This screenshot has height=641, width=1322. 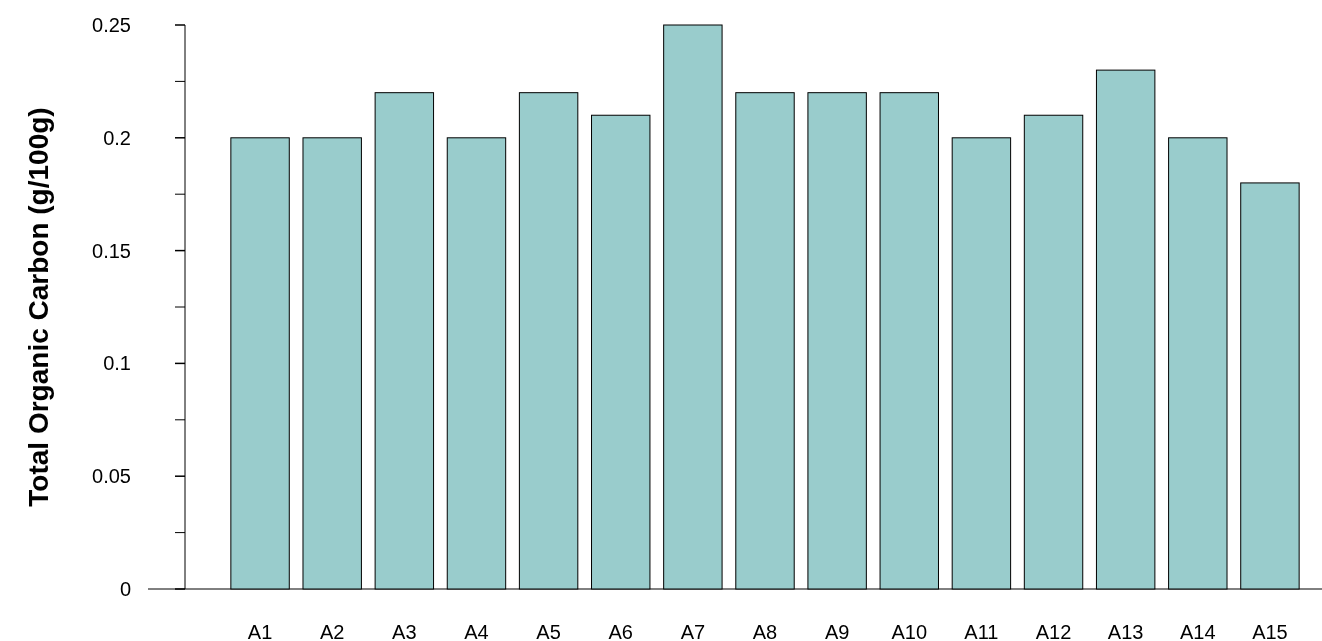 I want to click on y-axis-title: Total Organic Carbon (g/100g), so click(x=38, y=307).